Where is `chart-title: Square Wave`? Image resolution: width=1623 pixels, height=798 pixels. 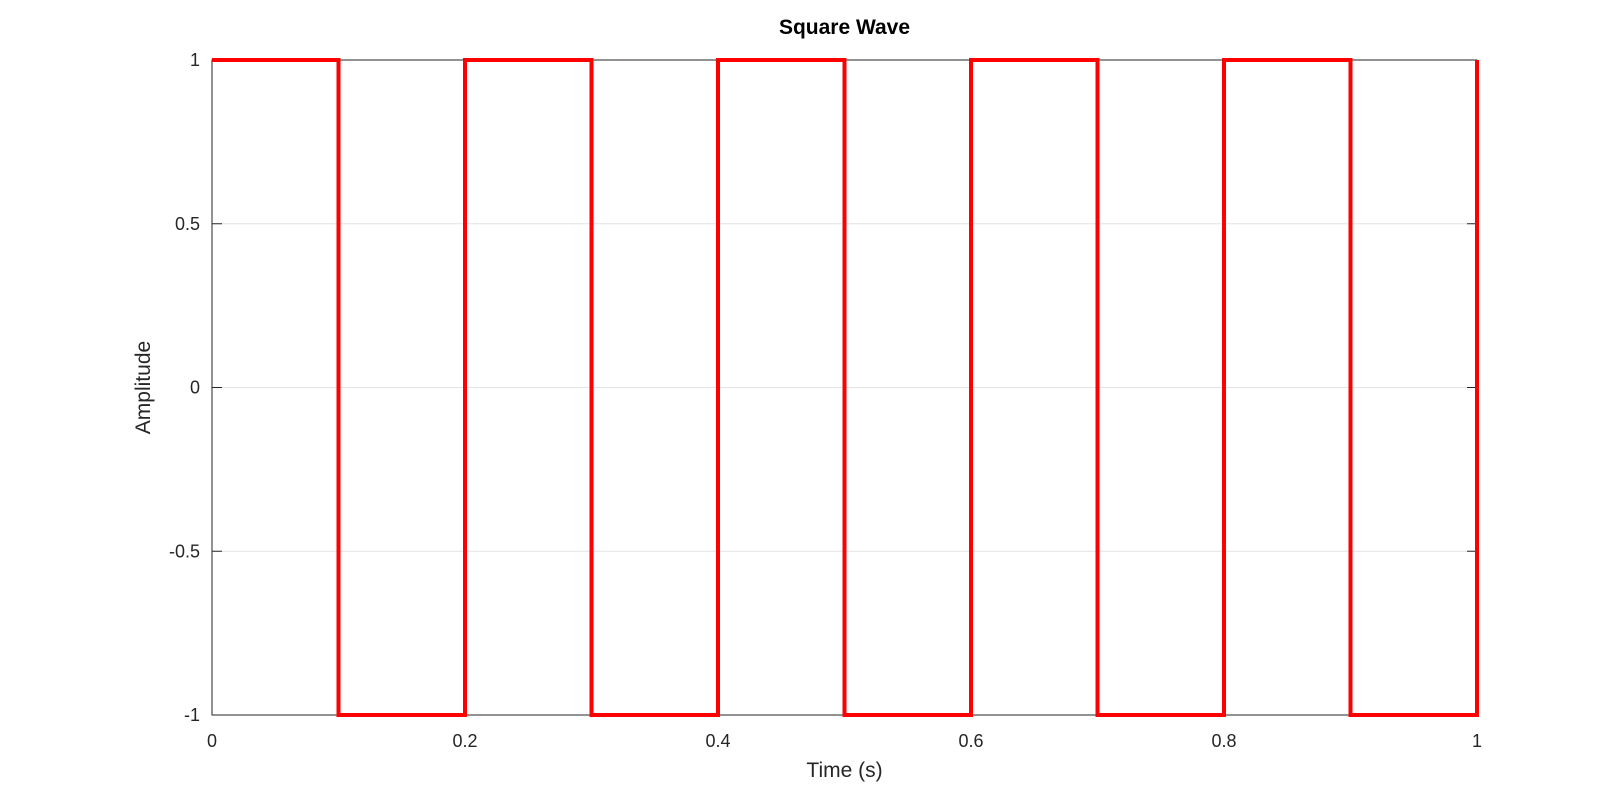
chart-title: Square Wave is located at coordinates (844, 27).